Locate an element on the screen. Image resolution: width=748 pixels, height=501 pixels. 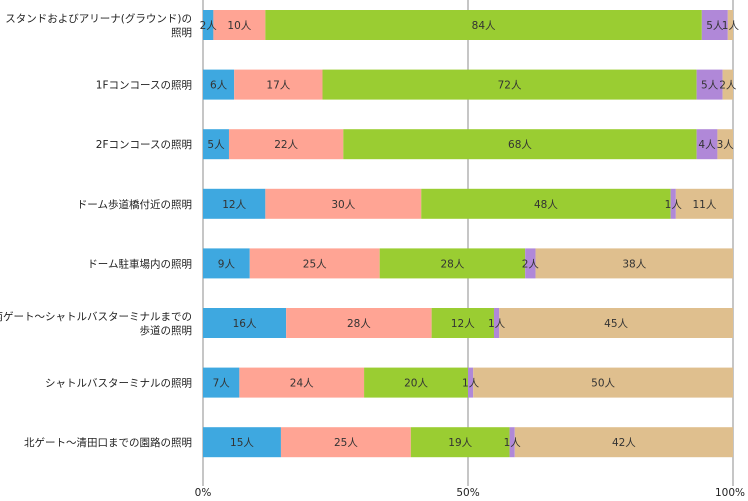
category-label: 2Fコンコースの照明 is located at coordinates (144, 145).